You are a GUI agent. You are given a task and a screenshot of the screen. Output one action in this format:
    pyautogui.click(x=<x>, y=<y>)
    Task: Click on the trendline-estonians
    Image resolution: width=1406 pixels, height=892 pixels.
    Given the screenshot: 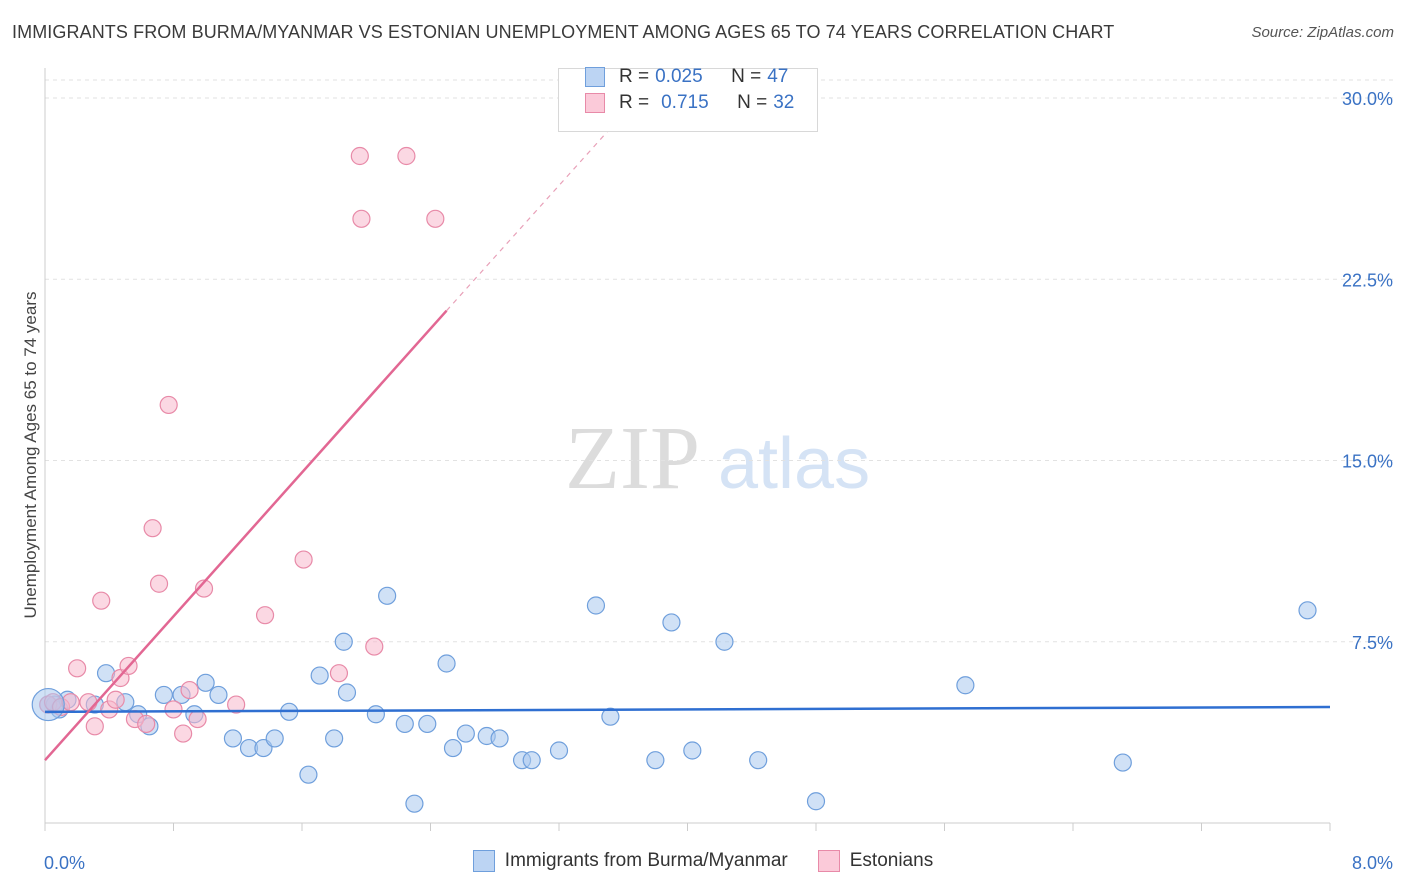 What is the action you would take?
    pyautogui.click(x=246, y=535)
    